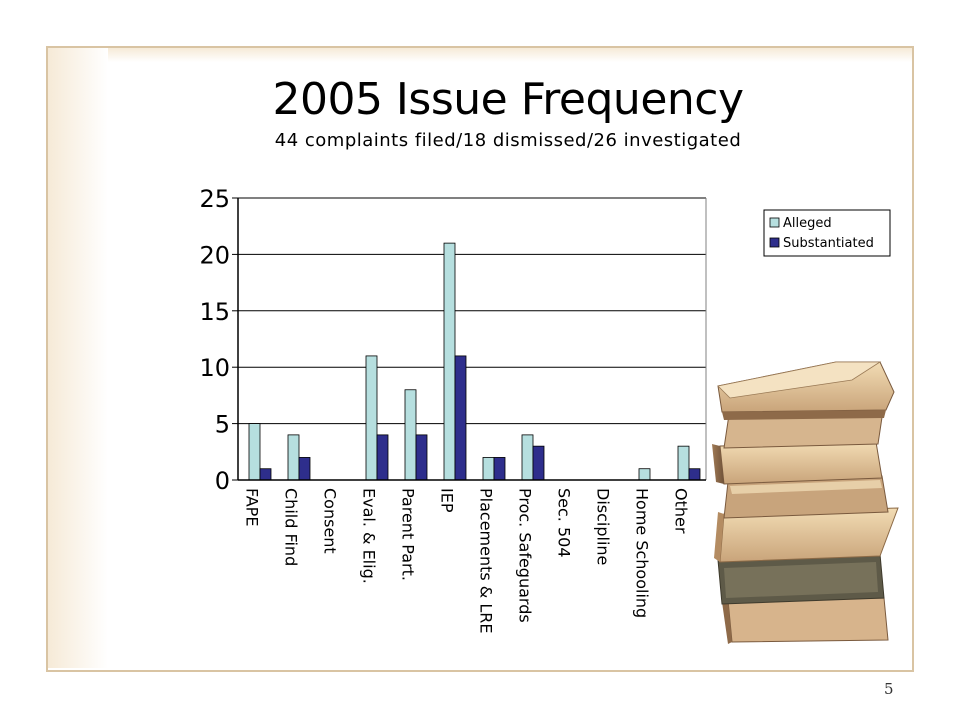 The width and height of the screenshot is (960, 720). I want to click on y-tick-label: 15, so click(214, 312).